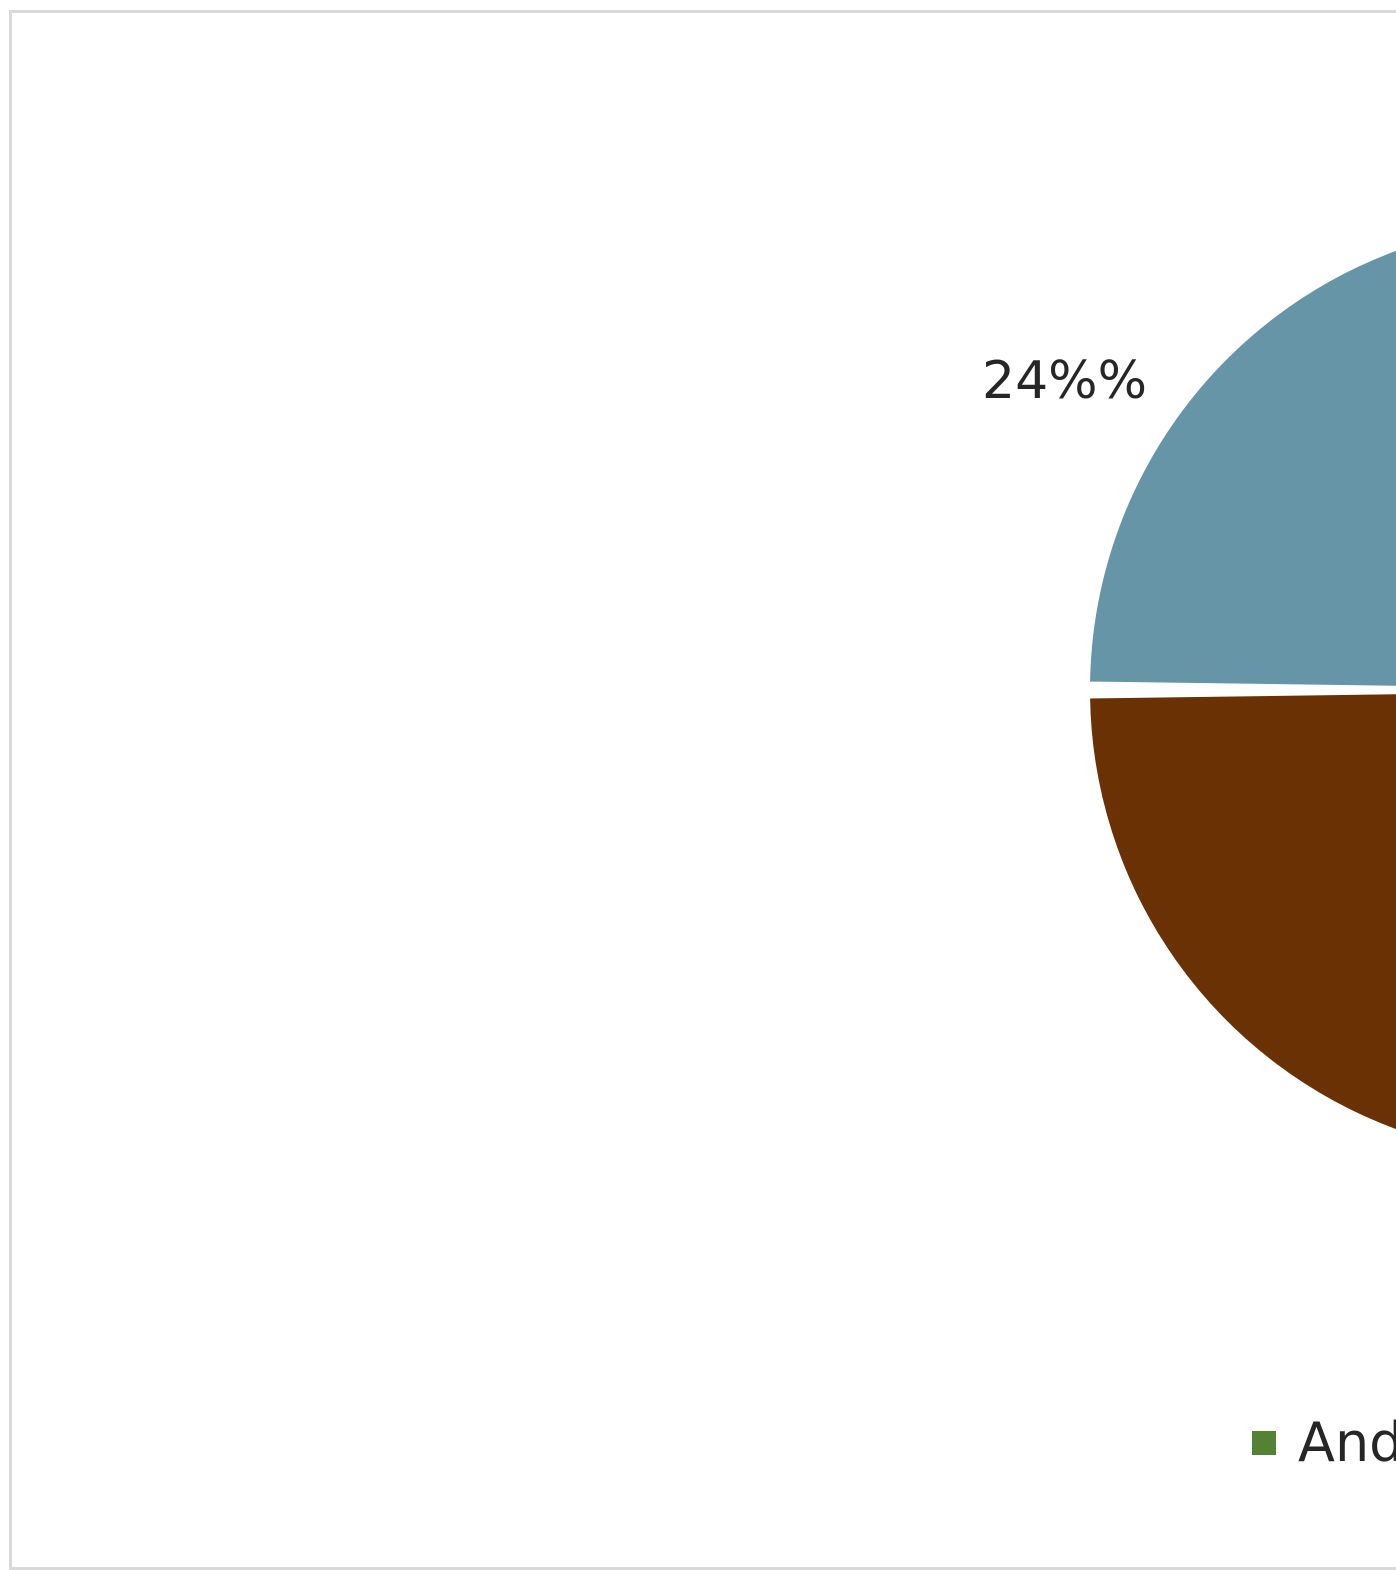 The width and height of the screenshot is (1396, 1570). I want to click on pie-slice-blue, so click(1241, 468).